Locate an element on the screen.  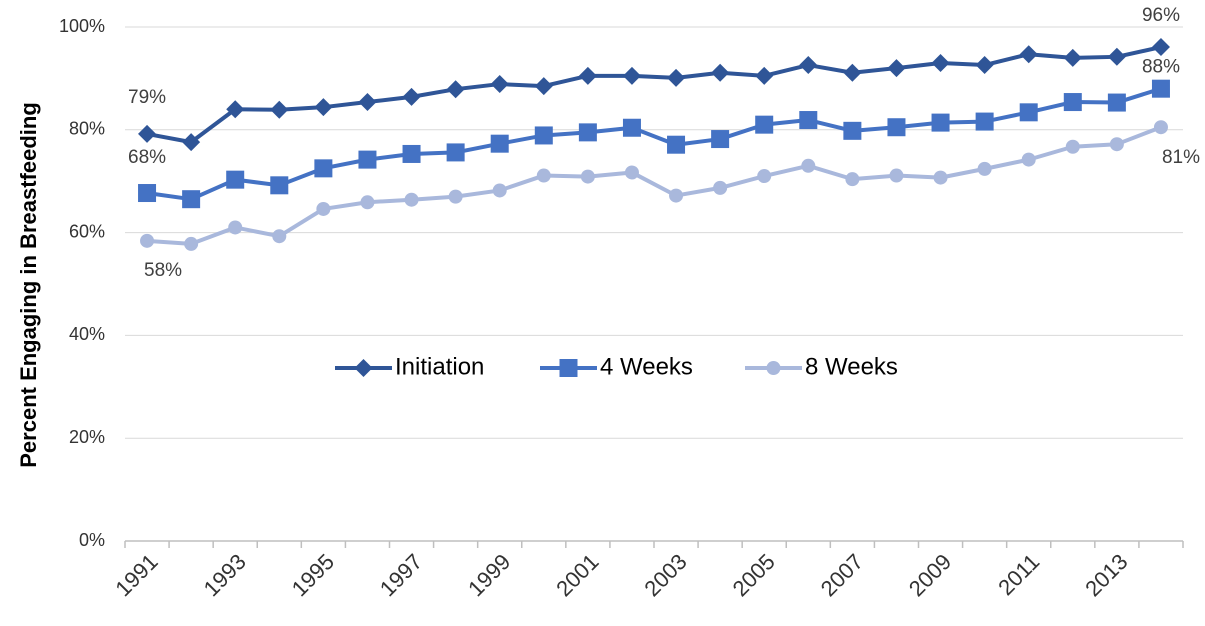
x-tick-label: 1997 is located at coordinates (401, 575).